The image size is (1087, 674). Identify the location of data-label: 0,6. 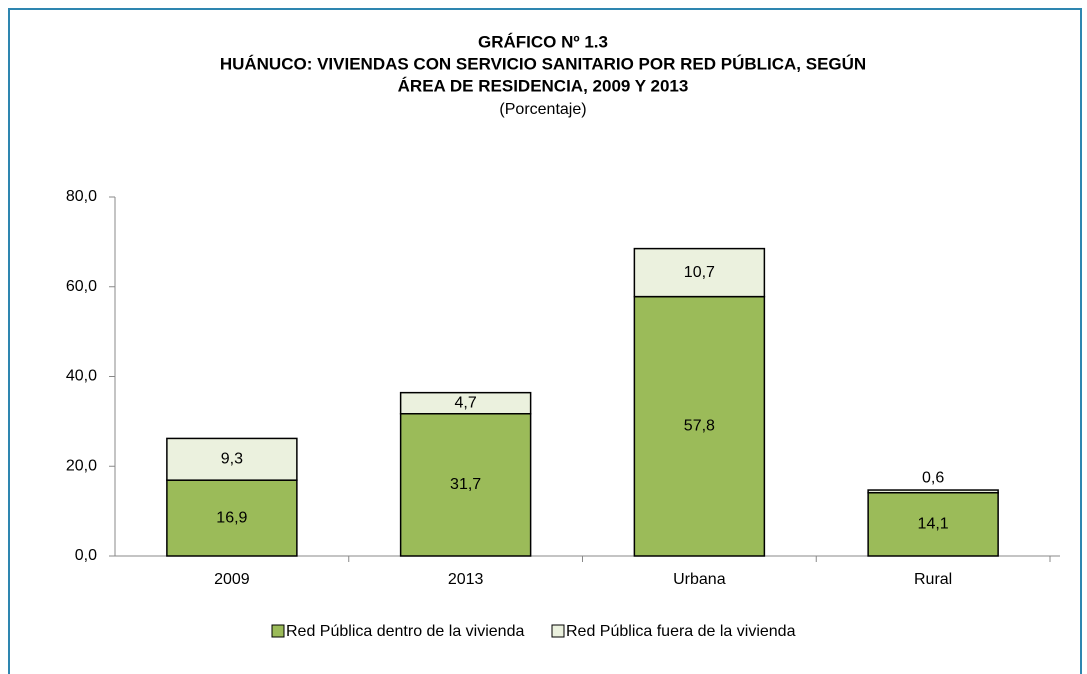
(933, 477).